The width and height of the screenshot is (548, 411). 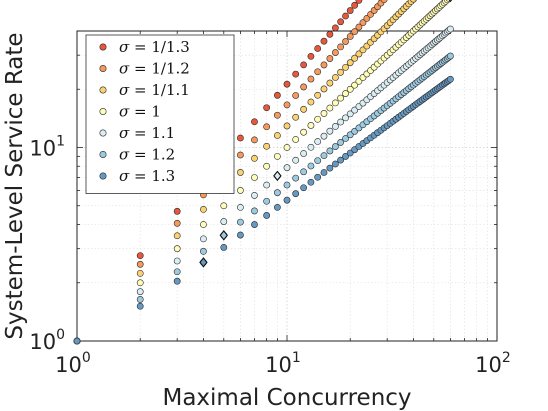 I want to click on legend-box, so click(x=160, y=114).